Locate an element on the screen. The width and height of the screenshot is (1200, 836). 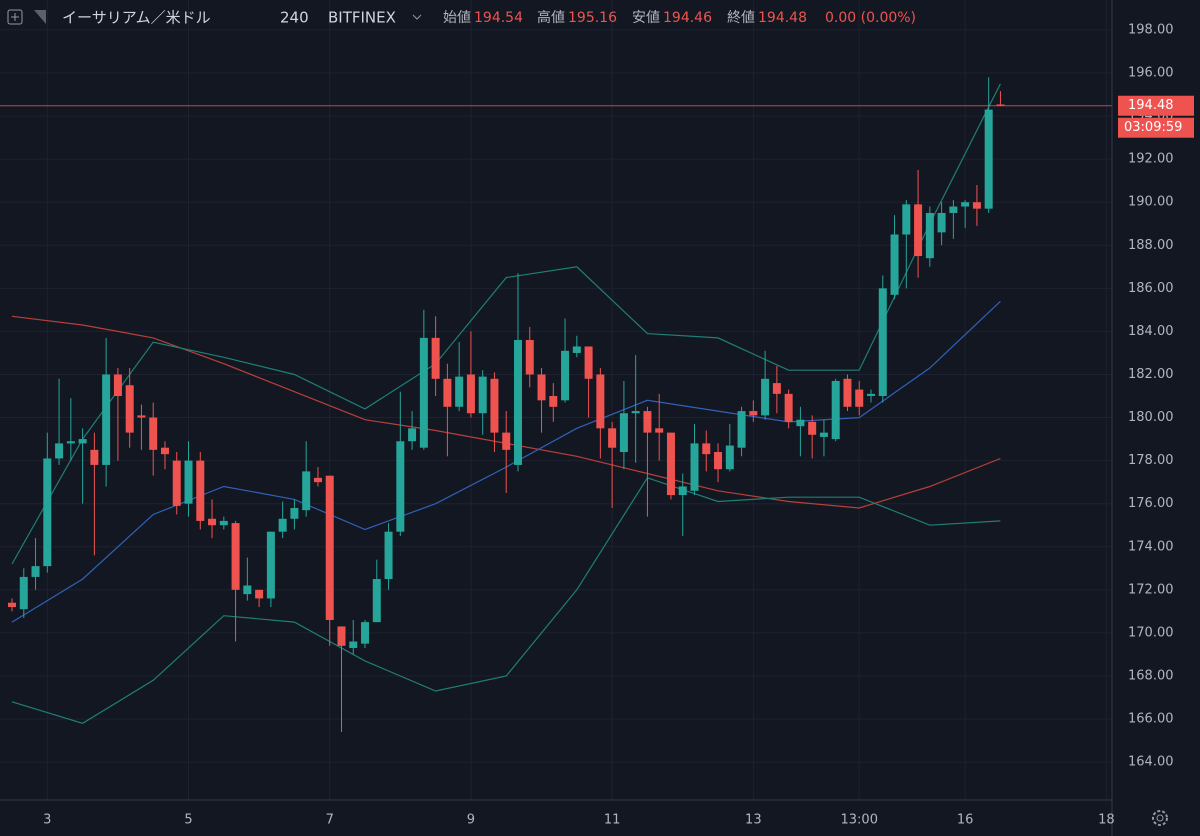
y-tick-label: 196.00 is located at coordinates (1151, 73).